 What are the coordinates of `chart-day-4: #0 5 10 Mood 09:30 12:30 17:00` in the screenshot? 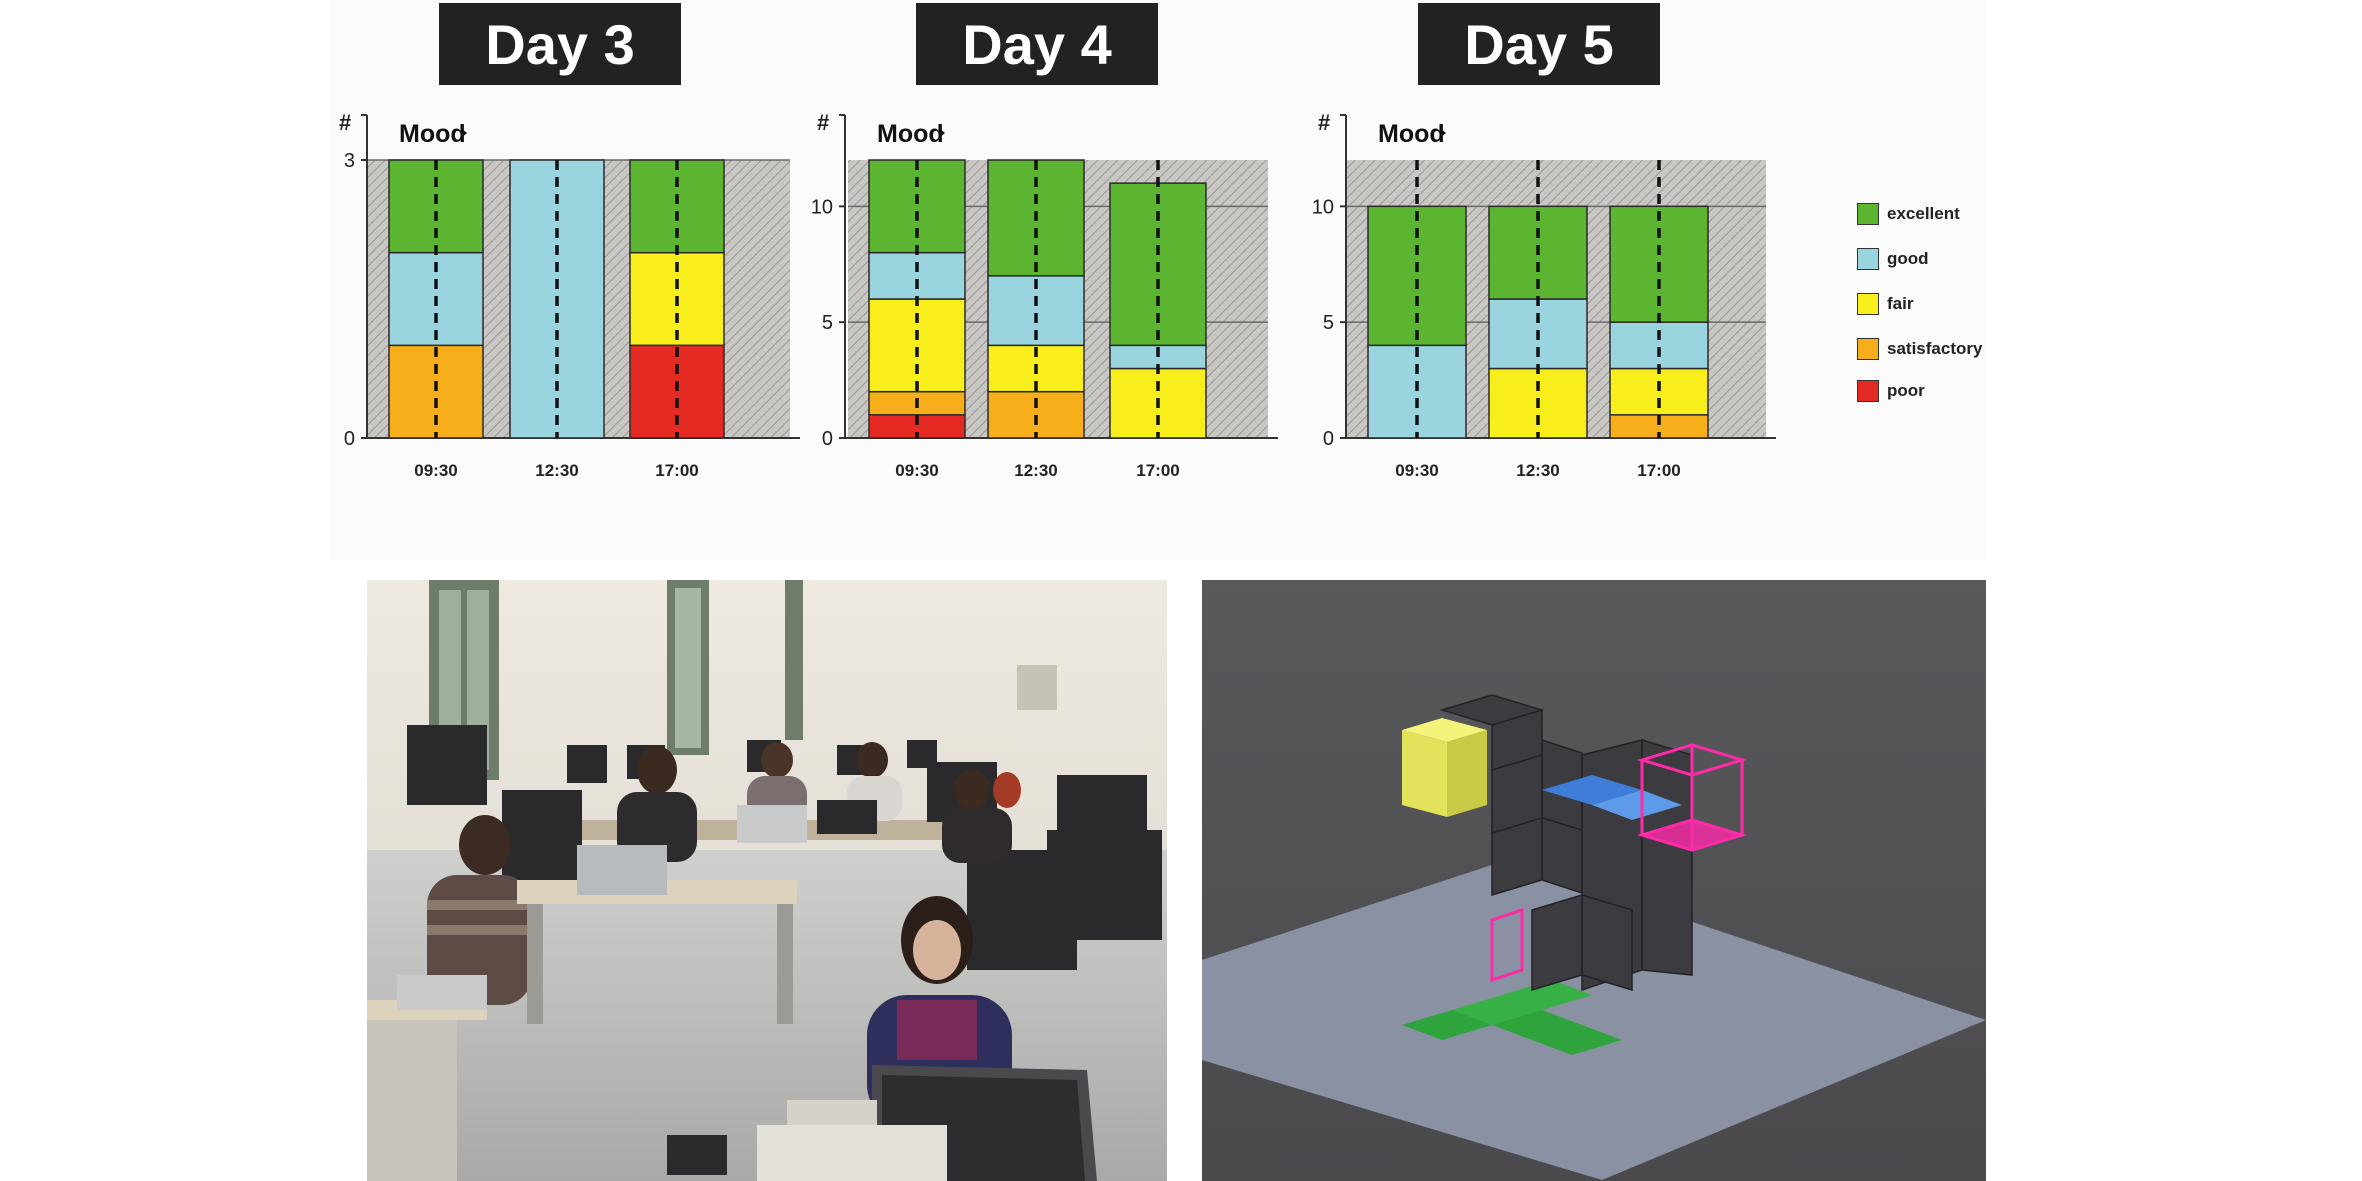 It's located at (1044, 295).